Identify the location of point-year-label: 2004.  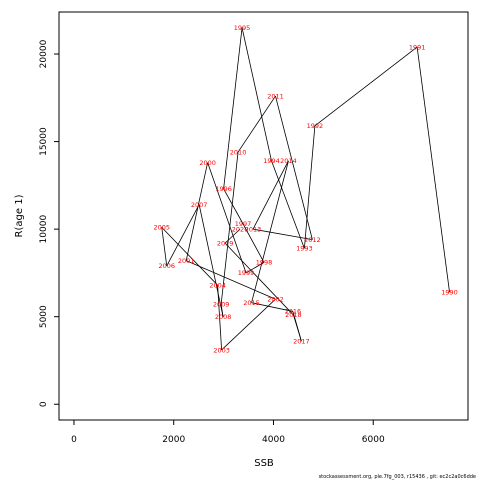
(217, 285).